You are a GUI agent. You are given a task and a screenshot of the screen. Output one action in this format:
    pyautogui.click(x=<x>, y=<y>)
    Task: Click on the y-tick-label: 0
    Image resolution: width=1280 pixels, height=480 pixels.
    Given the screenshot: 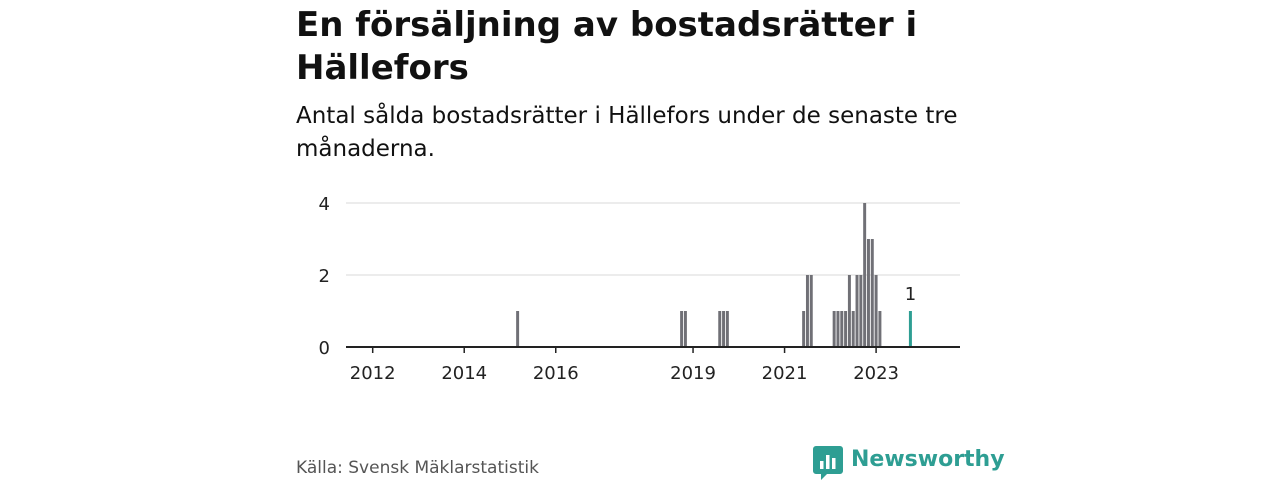 What is the action you would take?
    pyautogui.click(x=324, y=348)
    